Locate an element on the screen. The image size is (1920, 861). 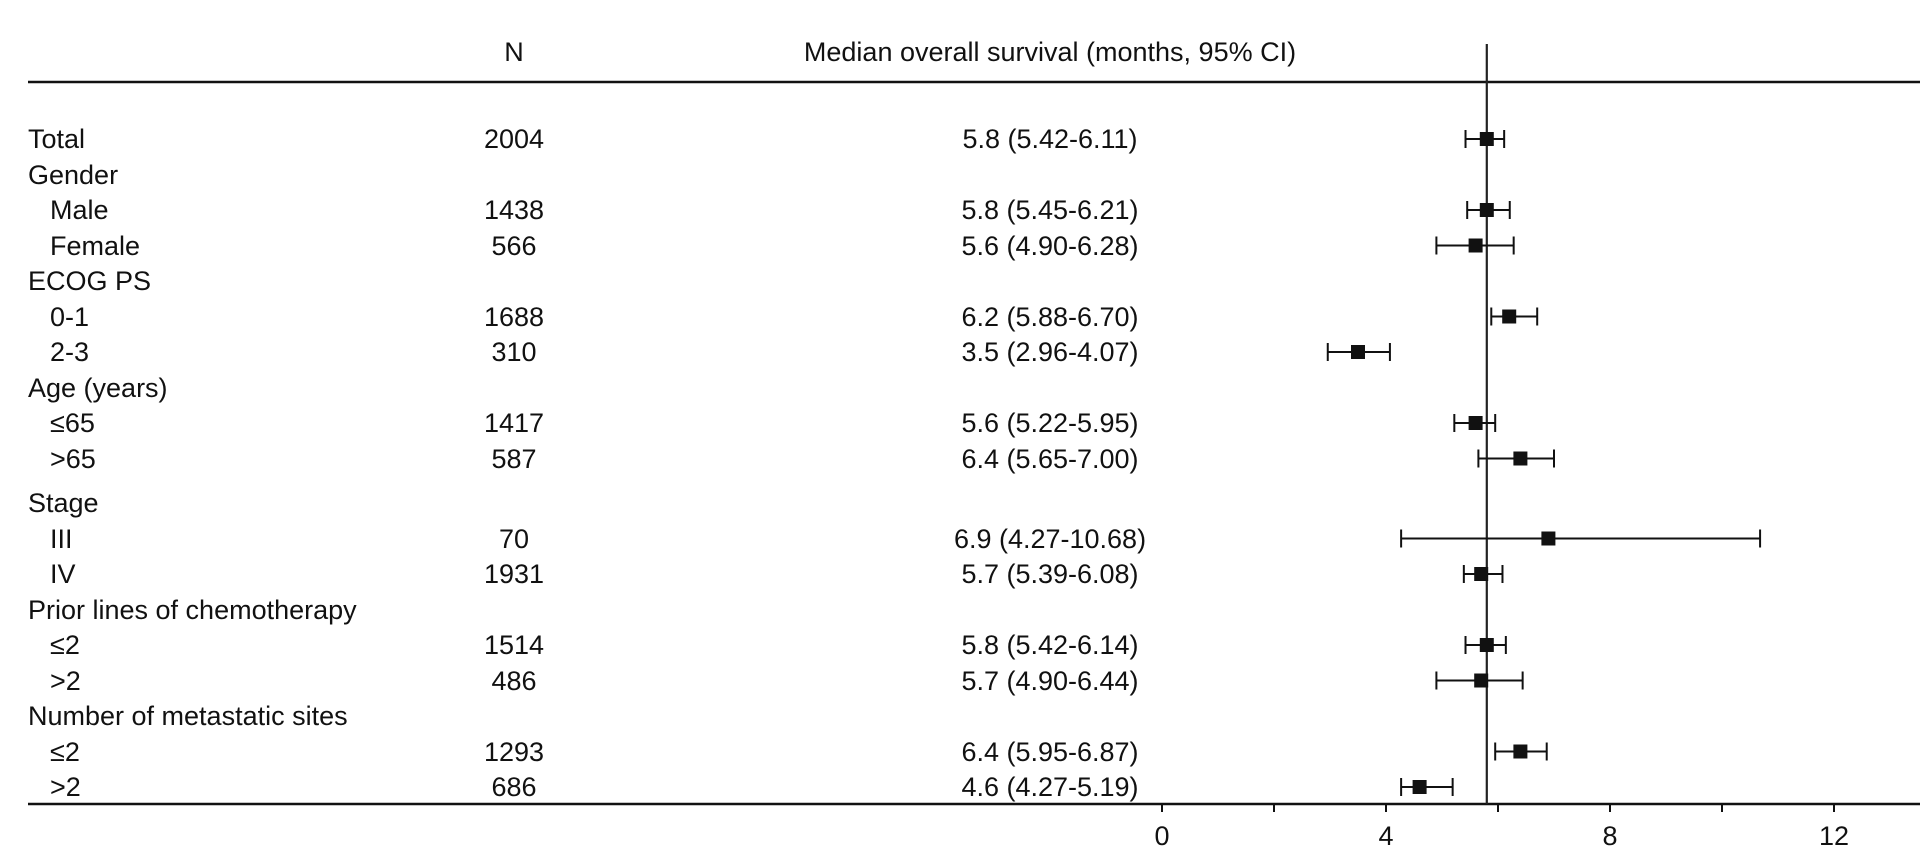
row-ci-text: 6.9 (4.27-10.68) is located at coordinates (1050, 538).